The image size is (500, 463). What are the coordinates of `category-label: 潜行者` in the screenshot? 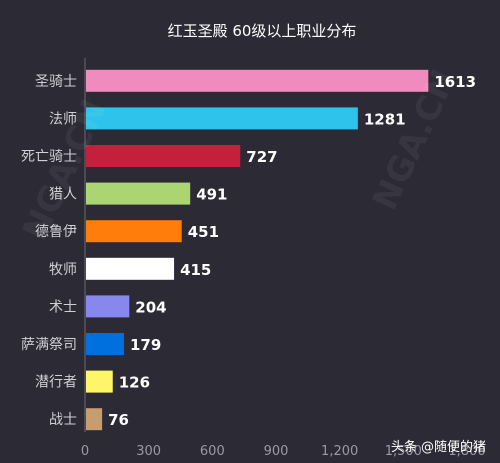 It's located at (56, 383).